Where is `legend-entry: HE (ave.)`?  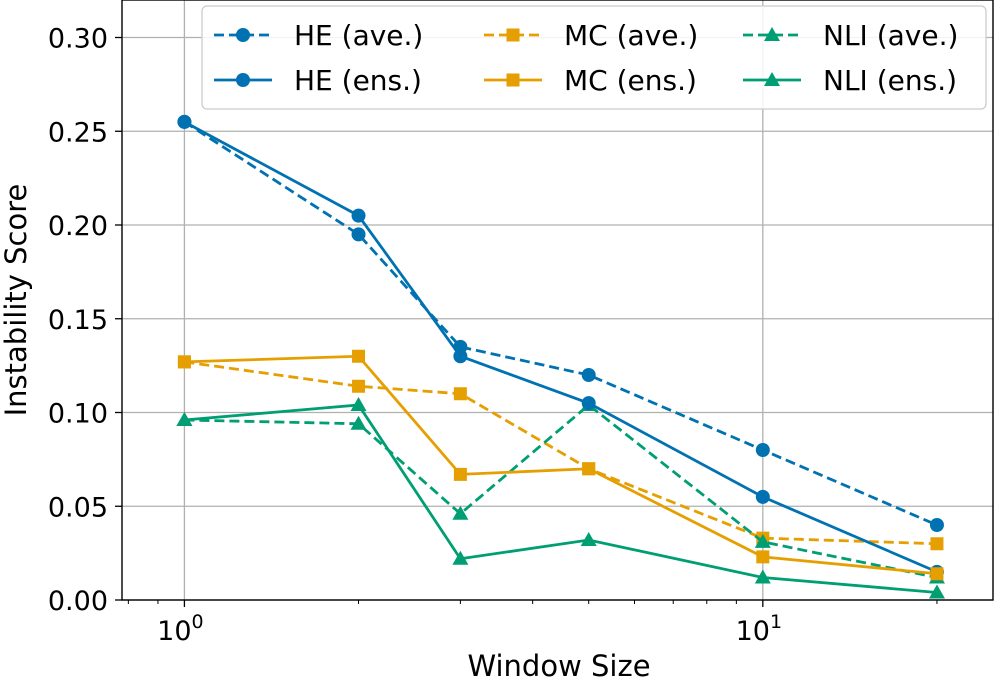
legend-entry: HE (ave.) is located at coordinates (318, 35).